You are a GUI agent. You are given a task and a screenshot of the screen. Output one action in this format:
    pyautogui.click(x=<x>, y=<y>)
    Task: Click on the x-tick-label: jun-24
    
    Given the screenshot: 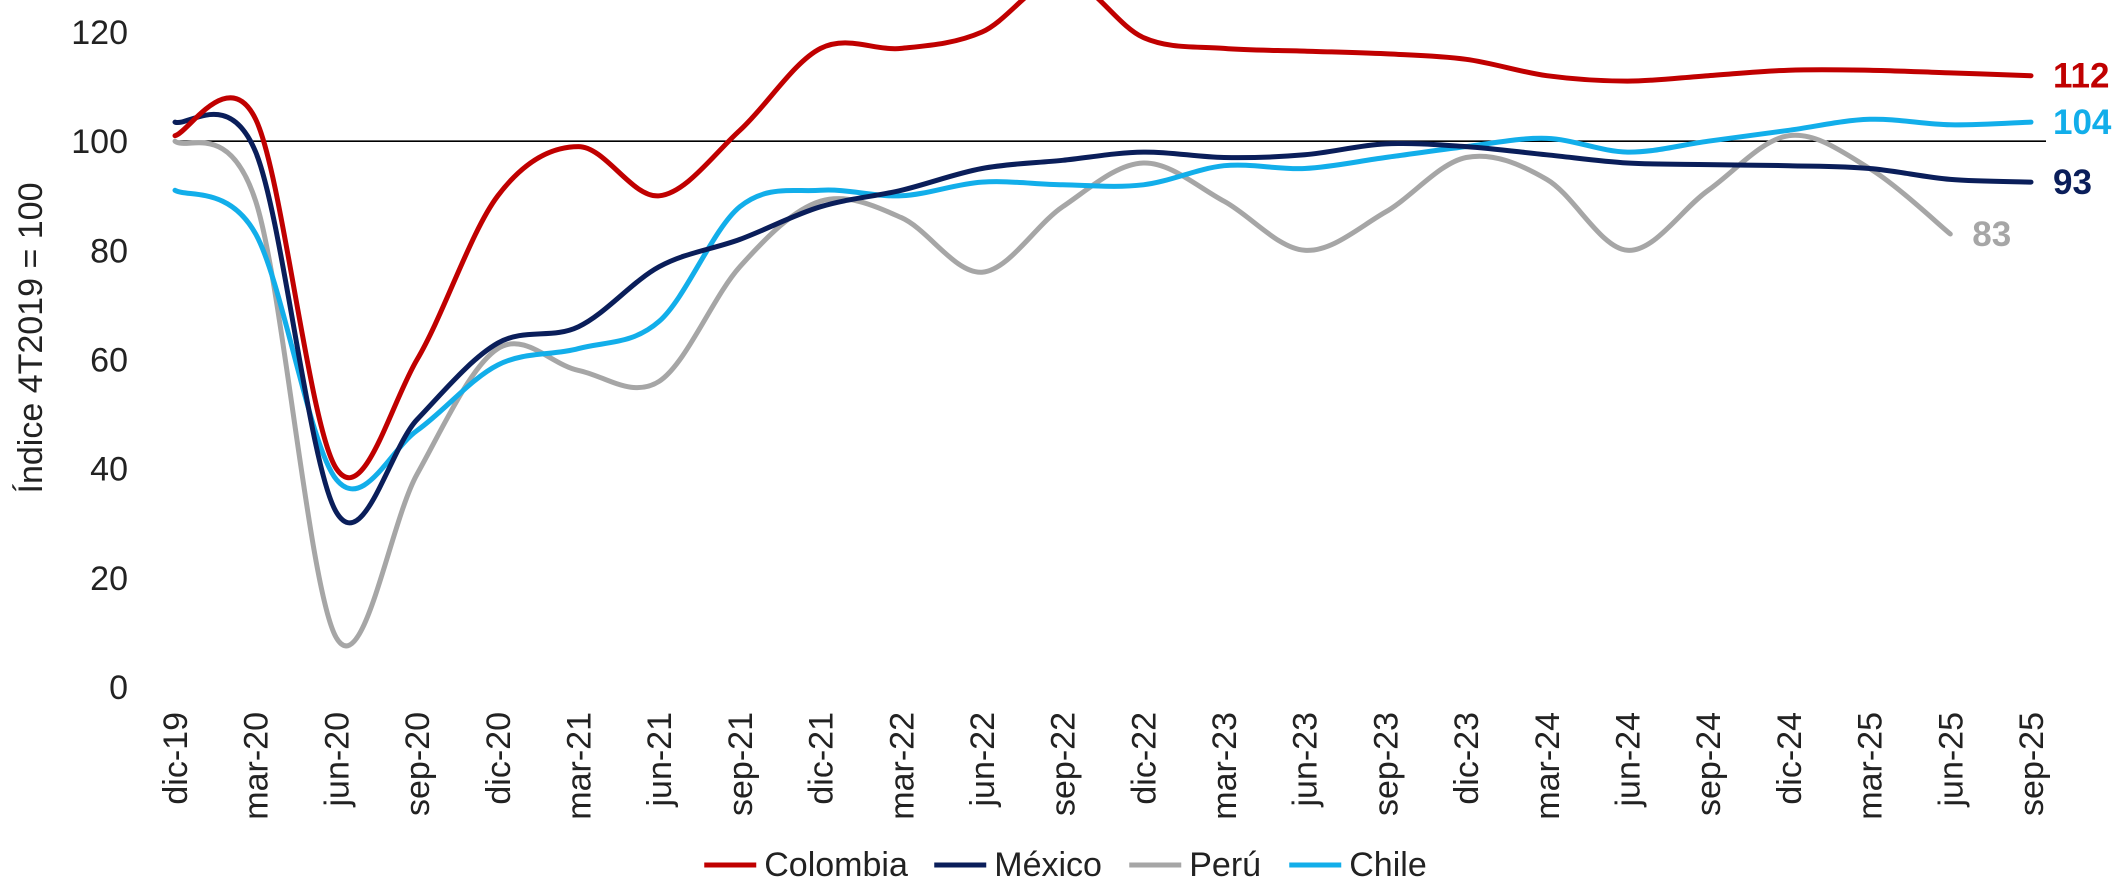 What is the action you would take?
    pyautogui.click(x=1629, y=760)
    